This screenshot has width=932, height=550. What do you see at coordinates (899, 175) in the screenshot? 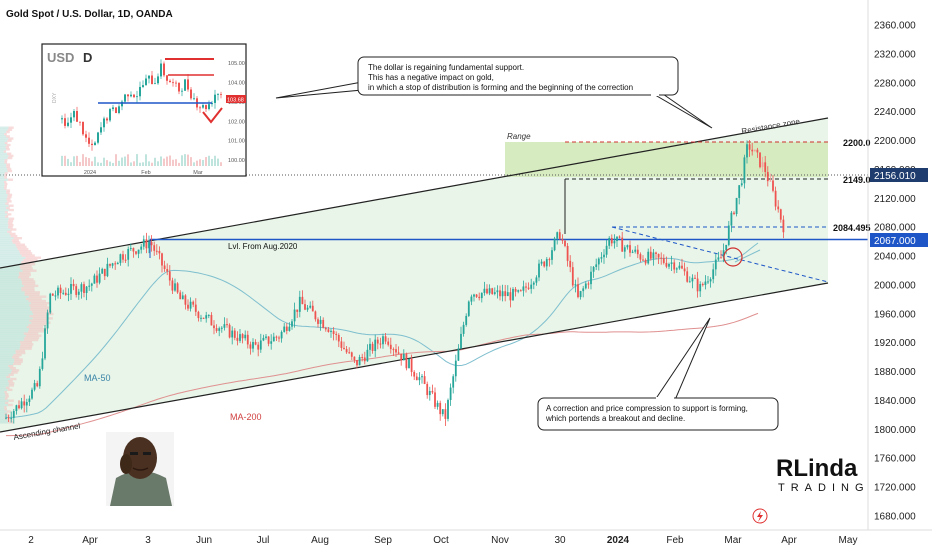
I see `current-price-tag` at bounding box center [899, 175].